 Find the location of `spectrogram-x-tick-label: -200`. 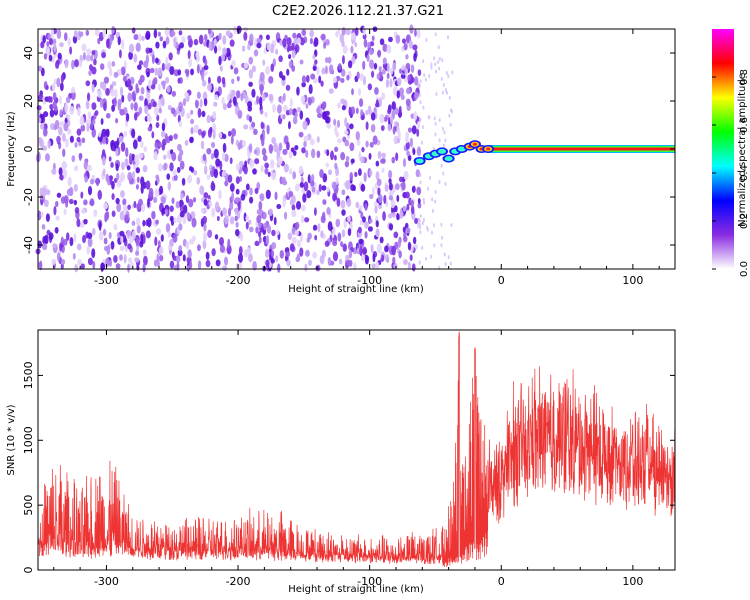

spectrogram-x-tick-label: -200 is located at coordinates (238, 280).